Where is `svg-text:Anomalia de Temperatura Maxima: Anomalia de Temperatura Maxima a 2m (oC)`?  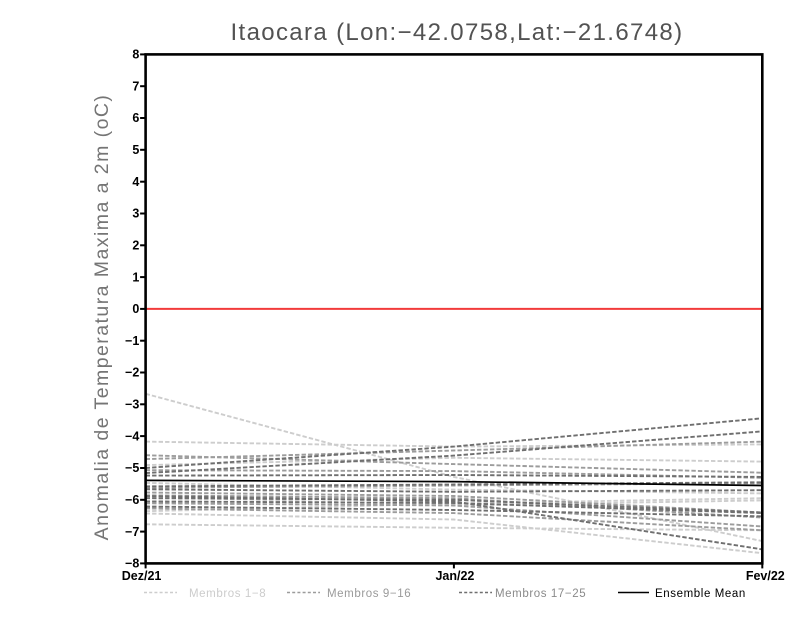
svg-text:Anomalia de Temperatura Maxima: Anomalia de Temperatura Maxima a 2m (oC) is located at coordinates (102, 317).